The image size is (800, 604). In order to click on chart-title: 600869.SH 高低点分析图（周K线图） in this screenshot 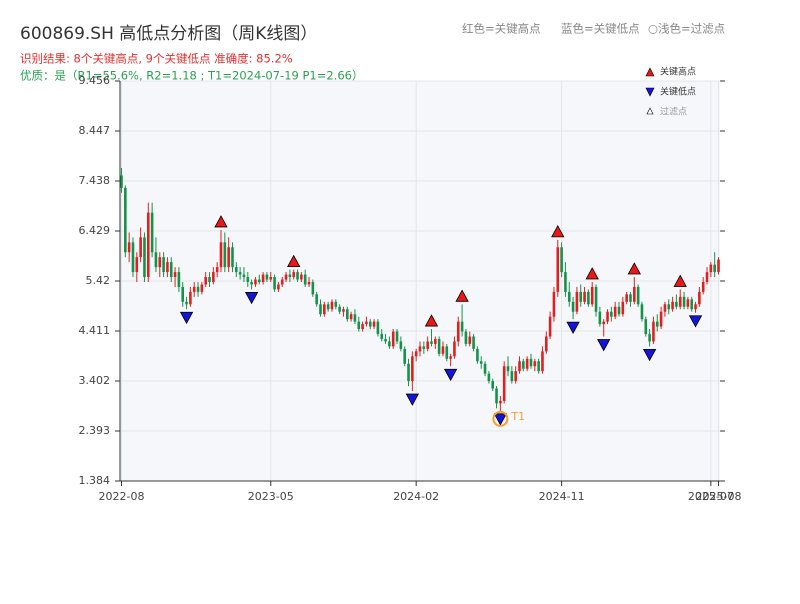, I will do `click(168, 34)`.